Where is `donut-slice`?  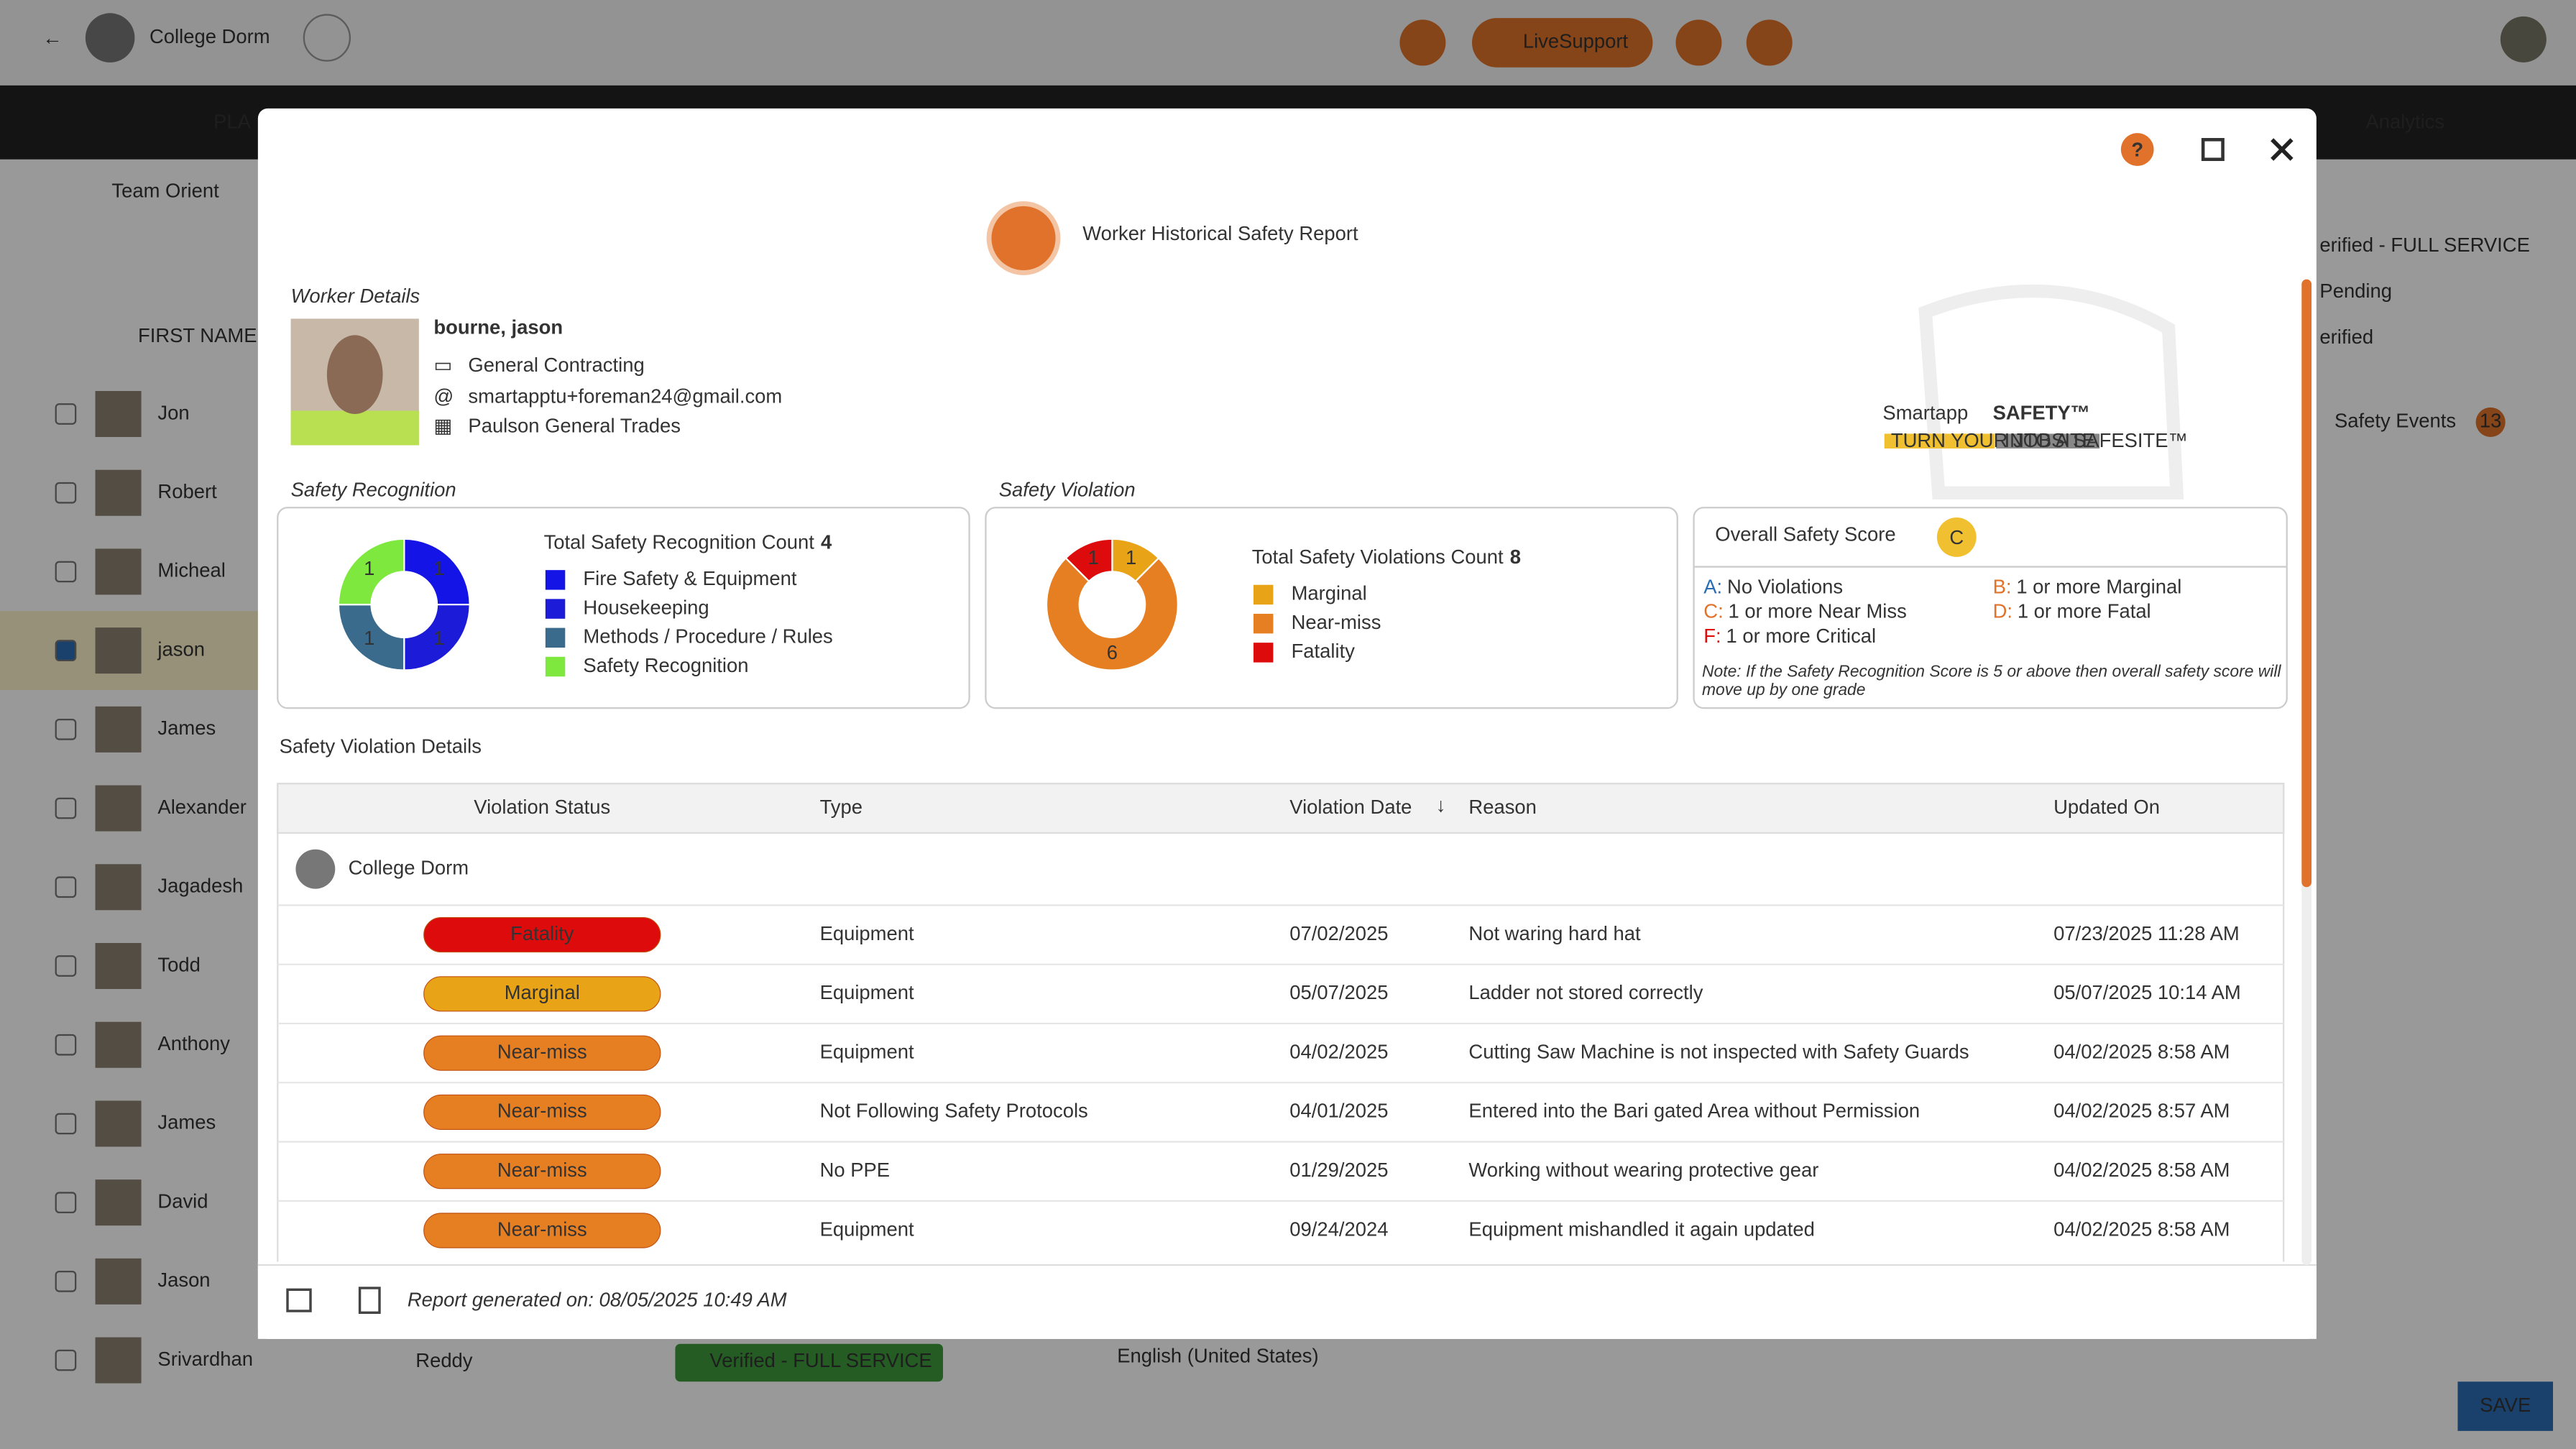
donut-slice is located at coordinates (437, 637).